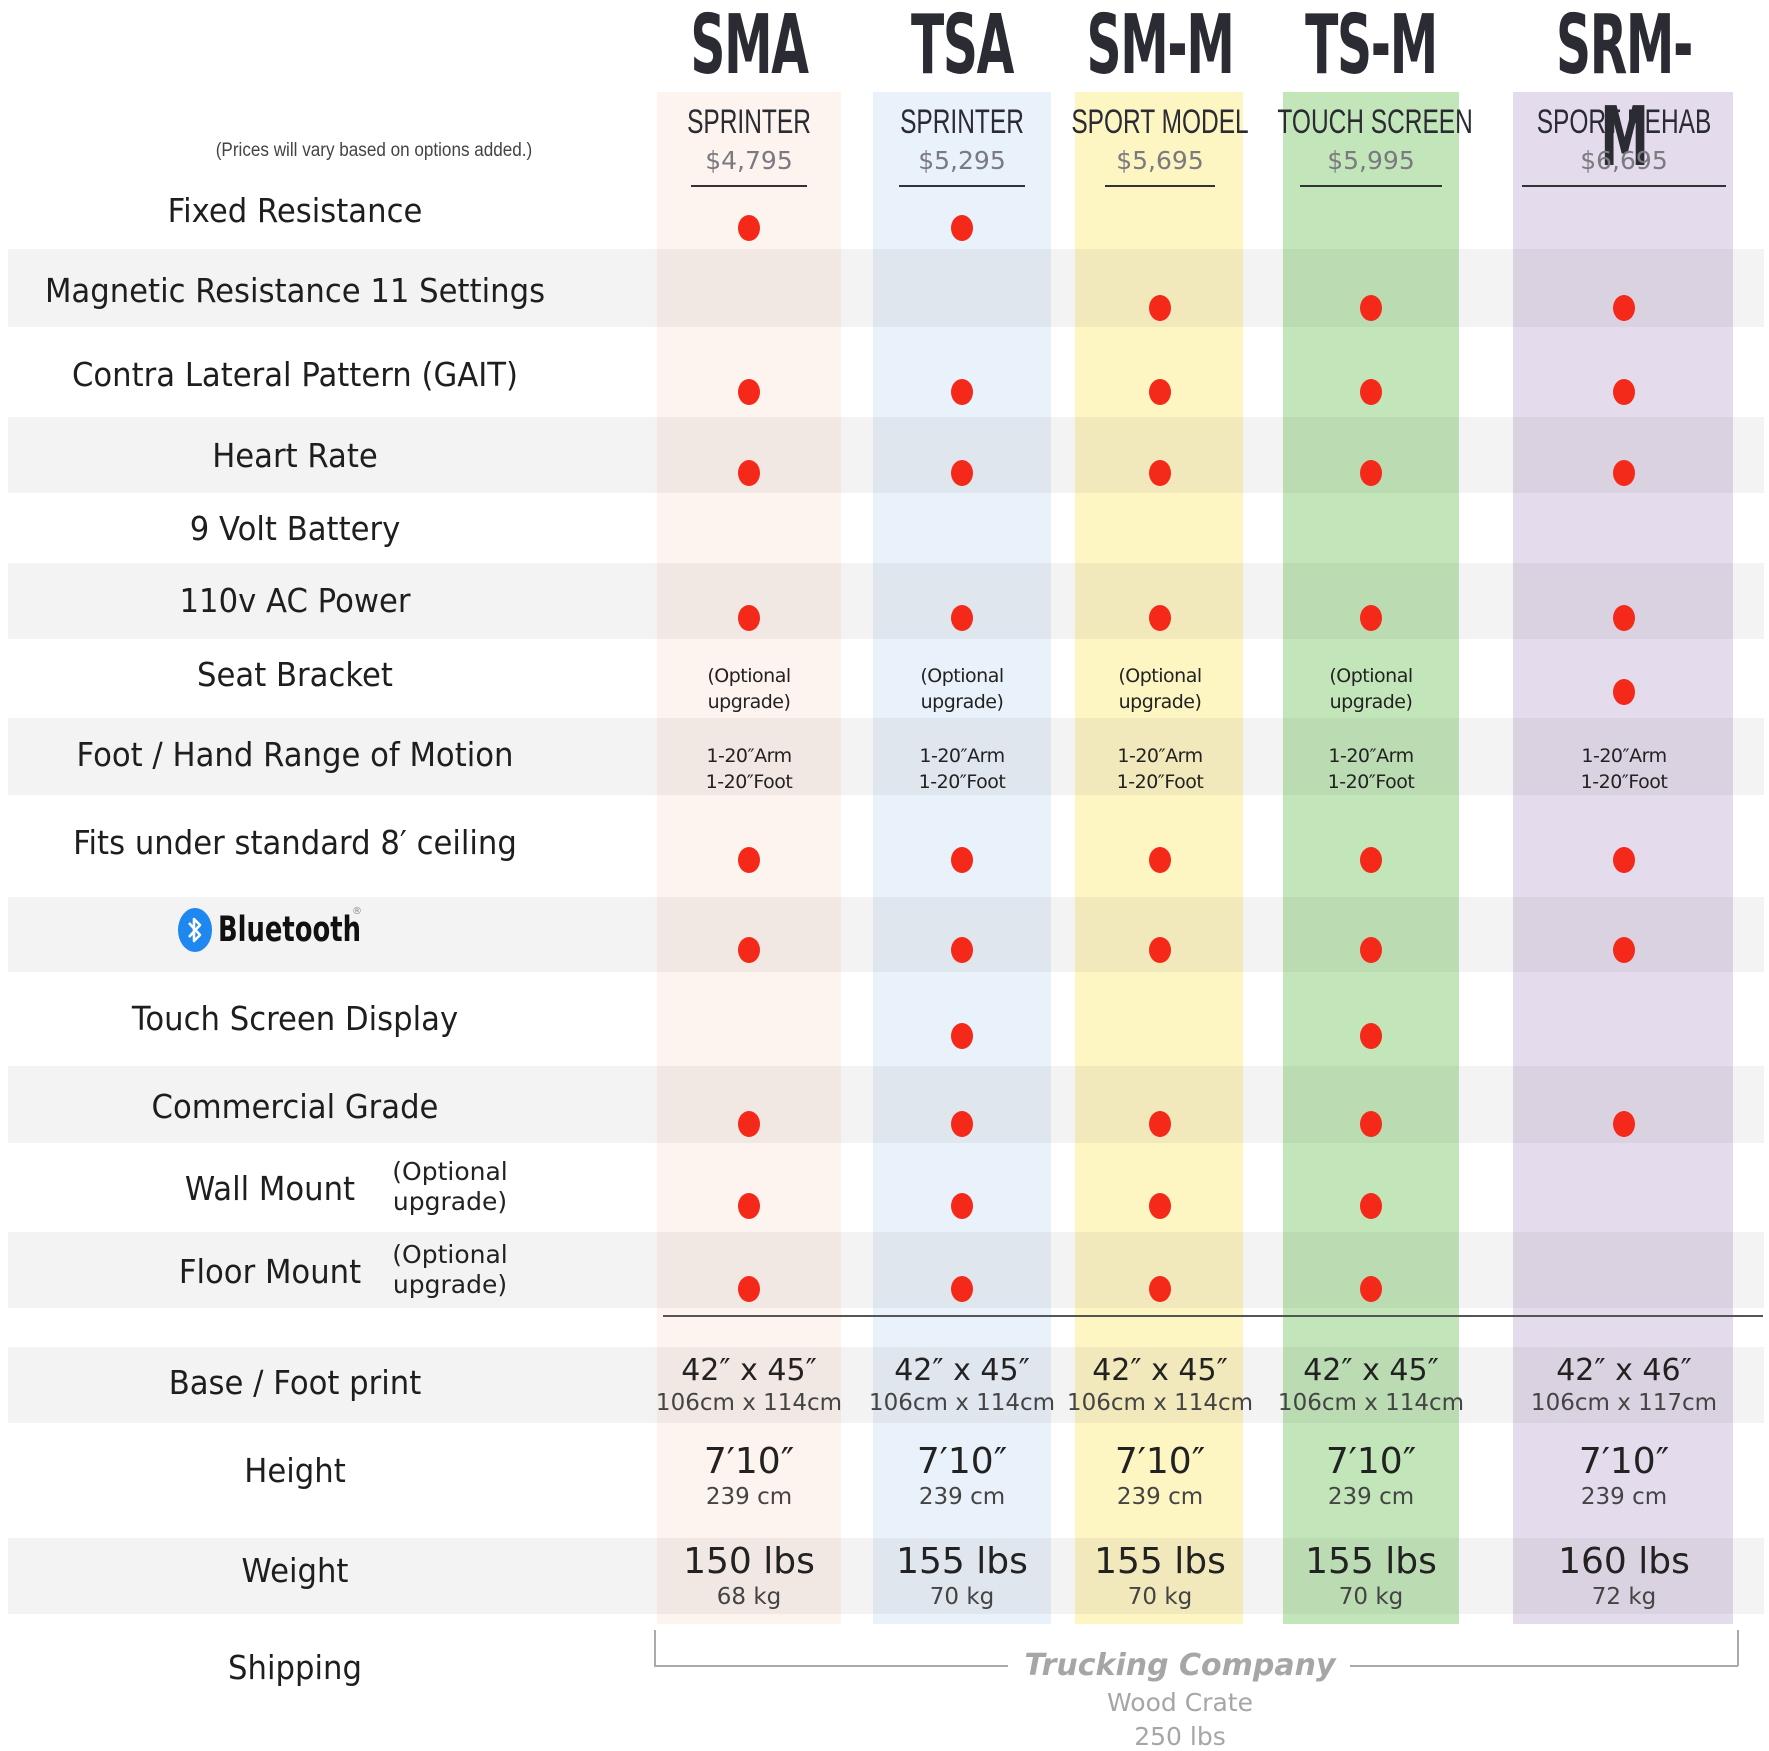 This screenshot has height=1751, width=1769. What do you see at coordinates (1371, 160) in the screenshot?
I see `model-price: $5,995` at bounding box center [1371, 160].